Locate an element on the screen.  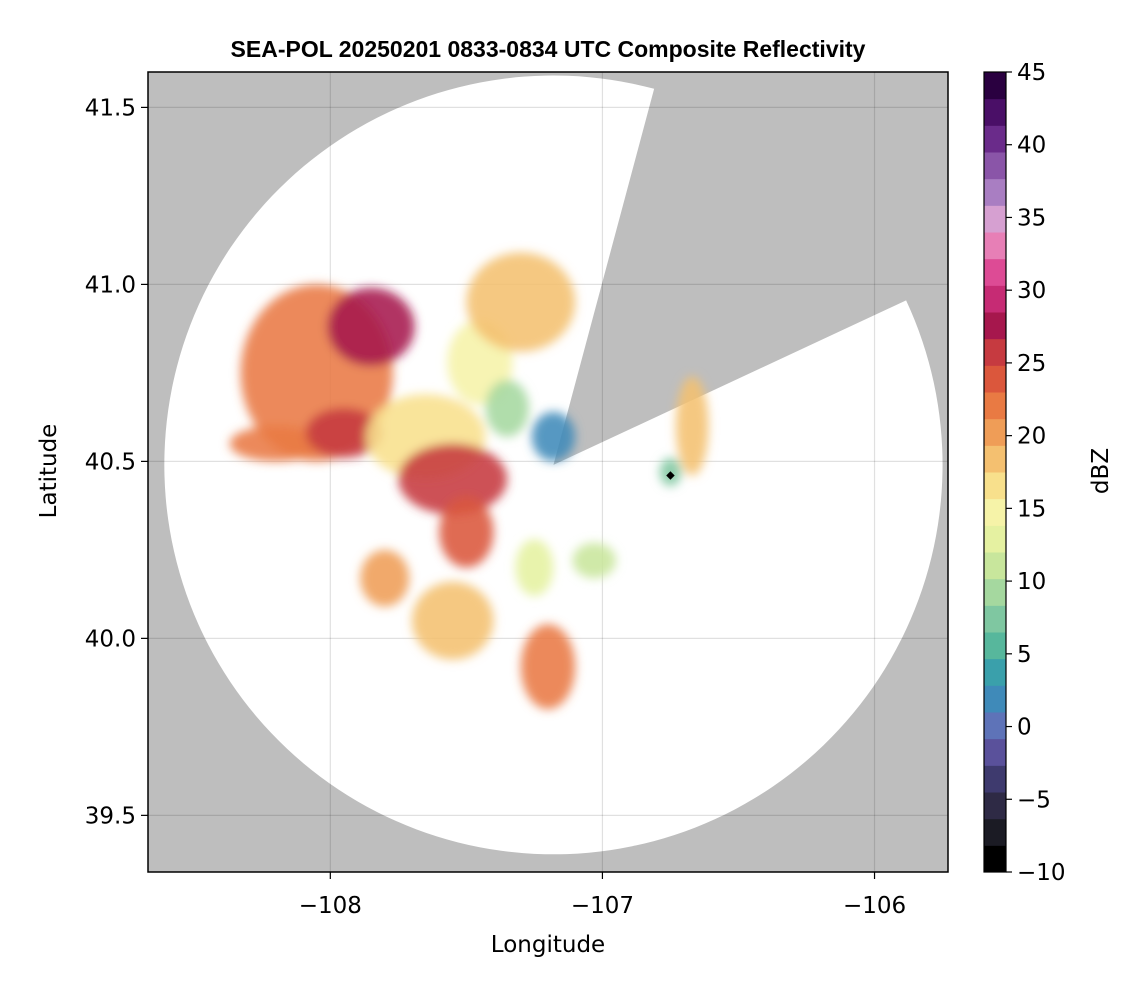
colorbar-tick-label: 45 is located at coordinates (1031, 73).